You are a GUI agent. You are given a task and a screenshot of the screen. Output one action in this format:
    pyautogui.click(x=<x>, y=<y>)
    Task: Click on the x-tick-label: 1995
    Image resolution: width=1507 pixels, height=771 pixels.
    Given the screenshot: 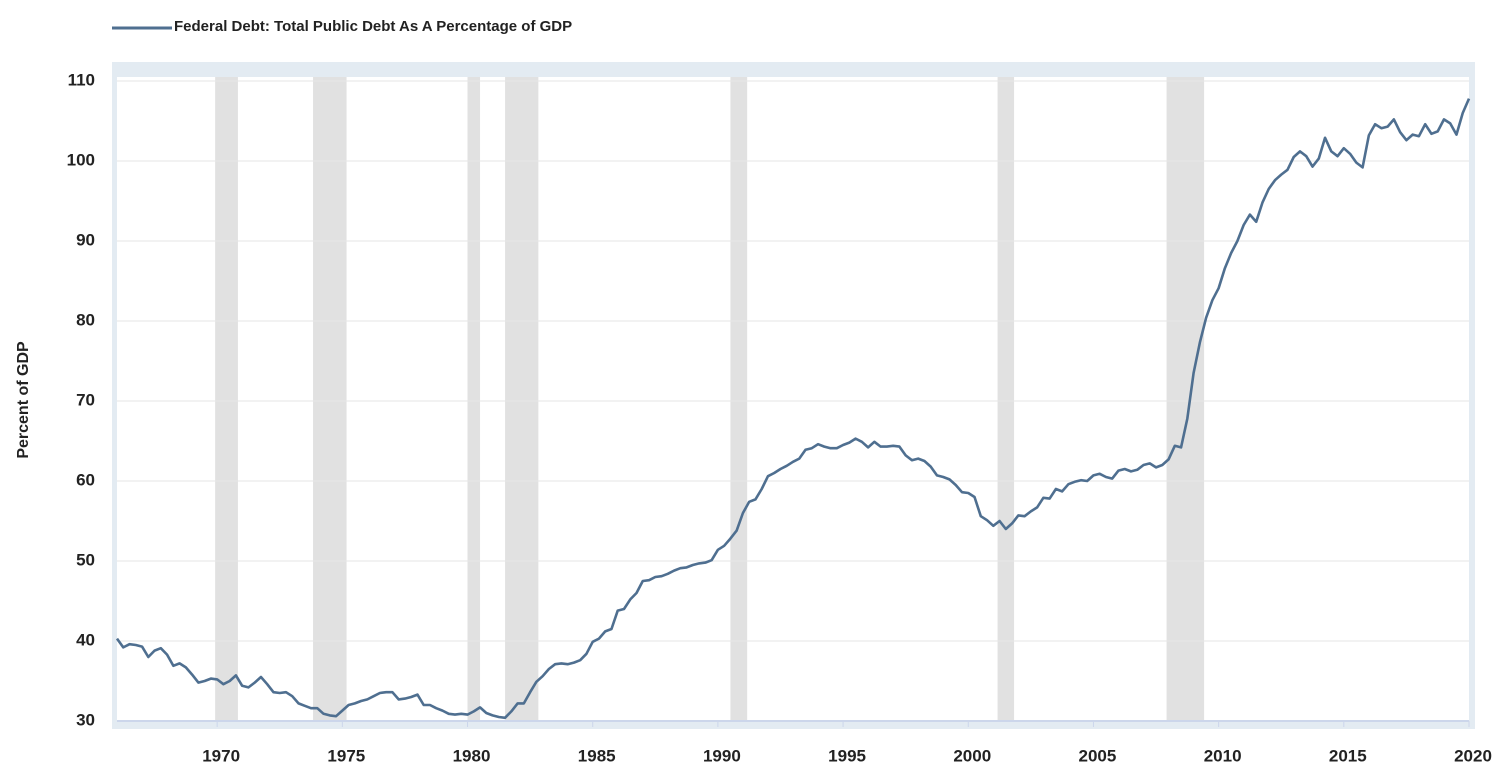 What is the action you would take?
    pyautogui.click(x=847, y=755)
    